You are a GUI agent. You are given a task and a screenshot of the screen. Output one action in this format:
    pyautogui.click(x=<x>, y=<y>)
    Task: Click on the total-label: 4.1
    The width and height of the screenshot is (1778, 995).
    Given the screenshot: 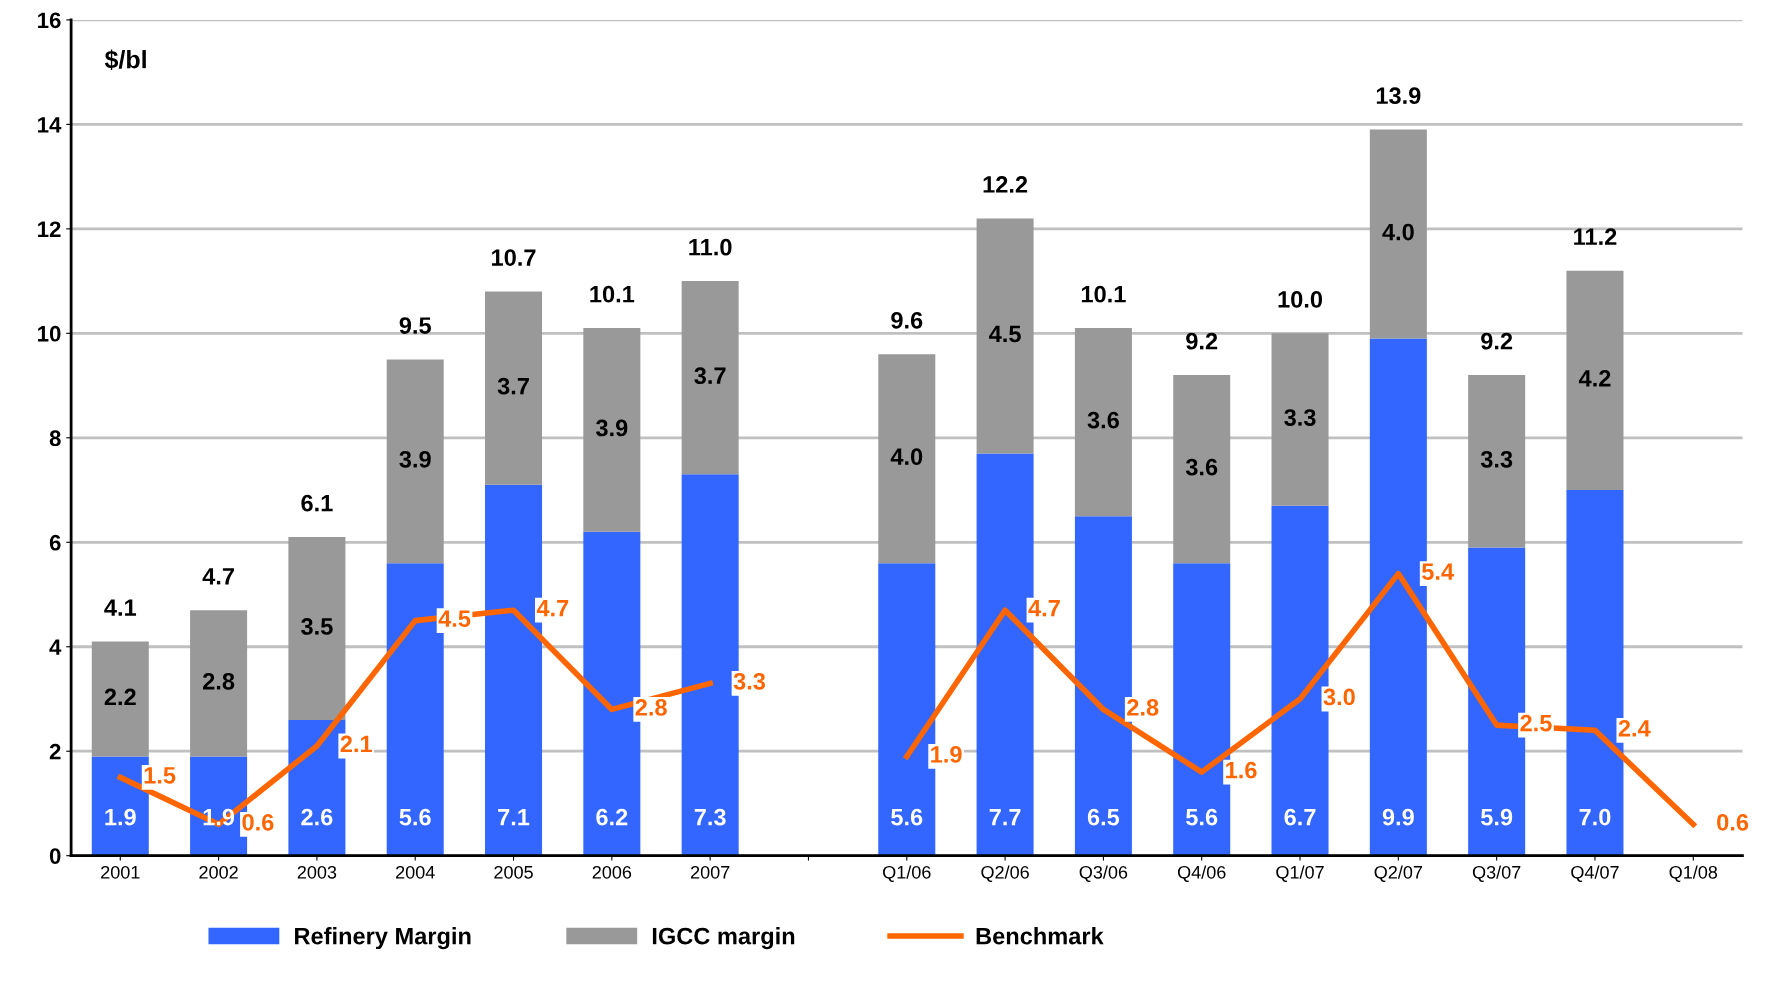 What is the action you would take?
    pyautogui.click(x=120, y=607)
    